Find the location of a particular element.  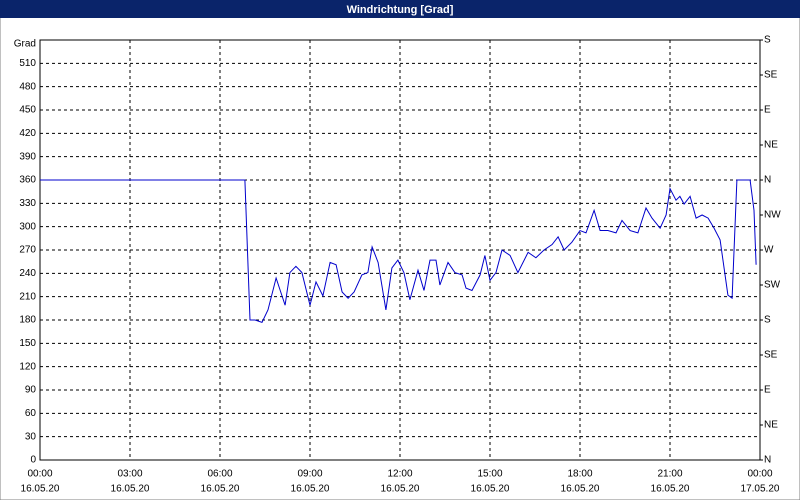

y2-tick-label: SW is located at coordinates (772, 285).